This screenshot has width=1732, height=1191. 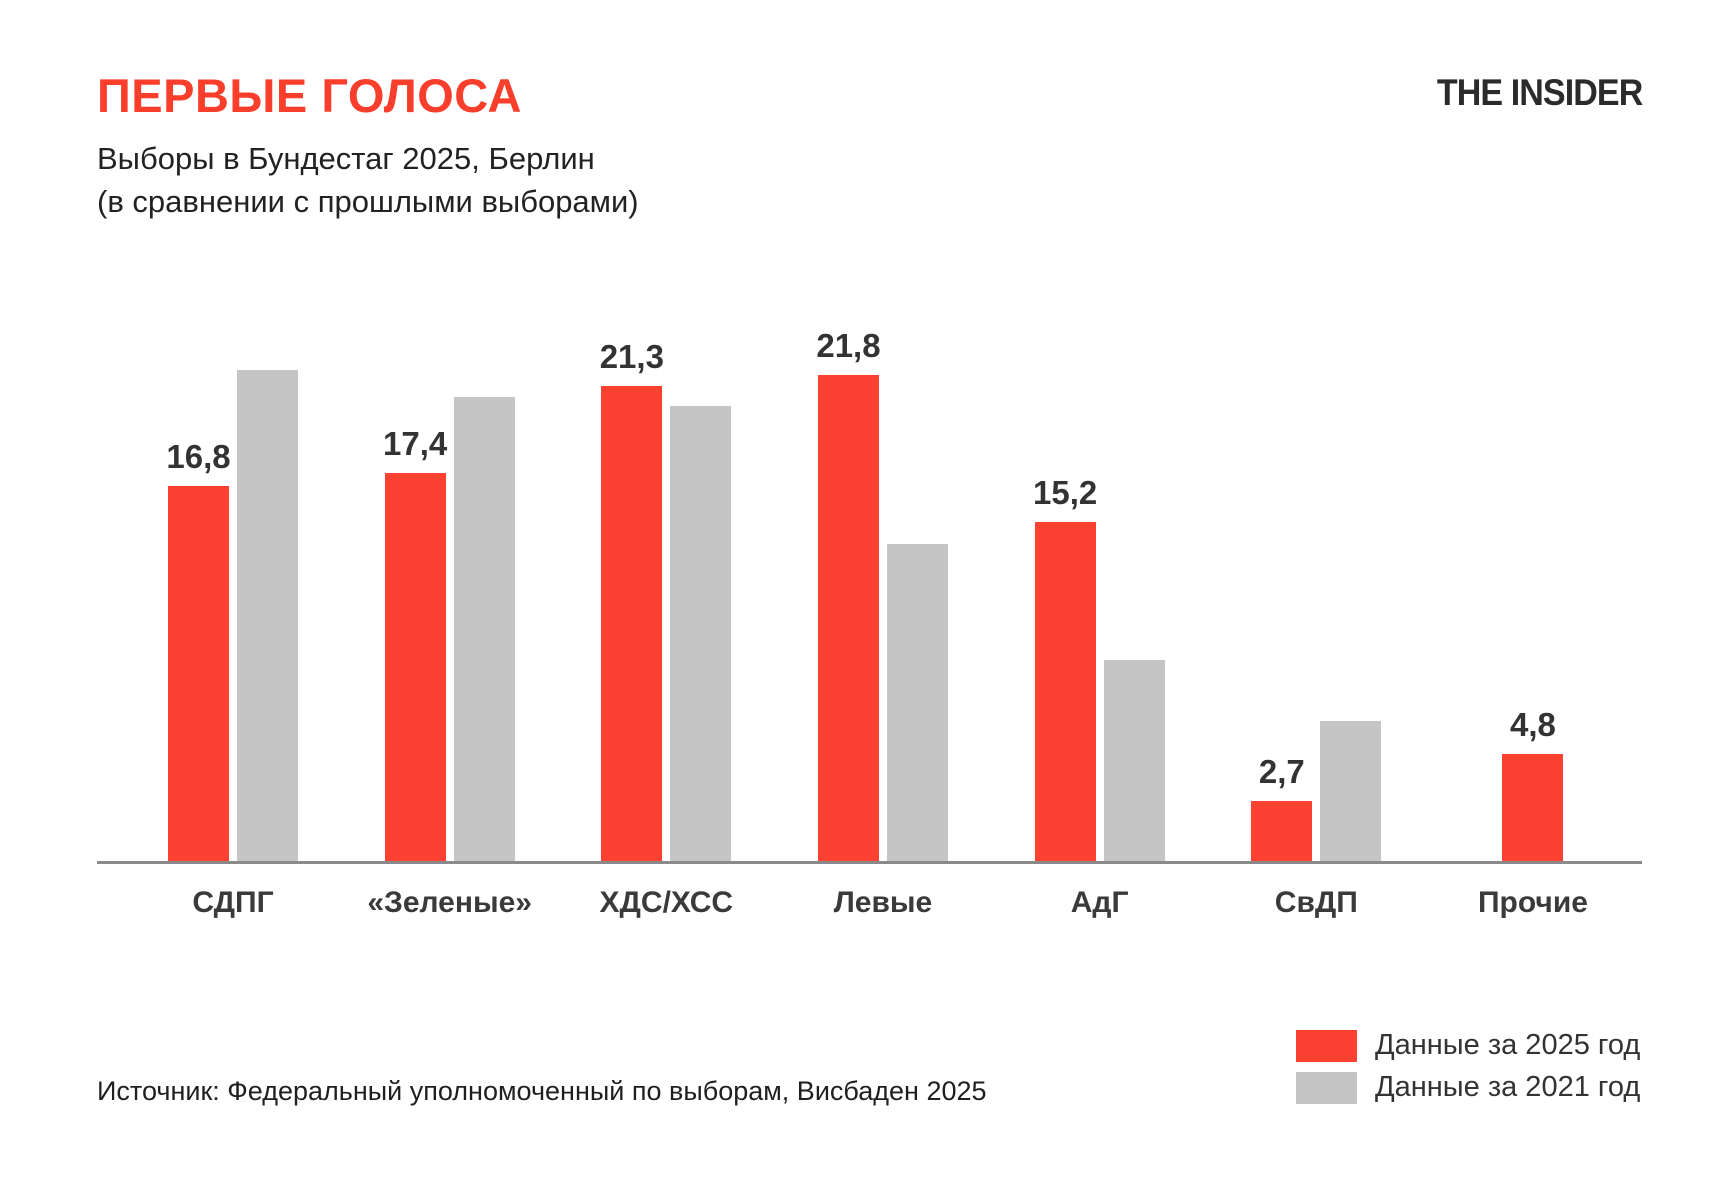 What do you see at coordinates (1508, 1087) in the screenshot?
I see `legend-label-2021: Данные за 2021 год` at bounding box center [1508, 1087].